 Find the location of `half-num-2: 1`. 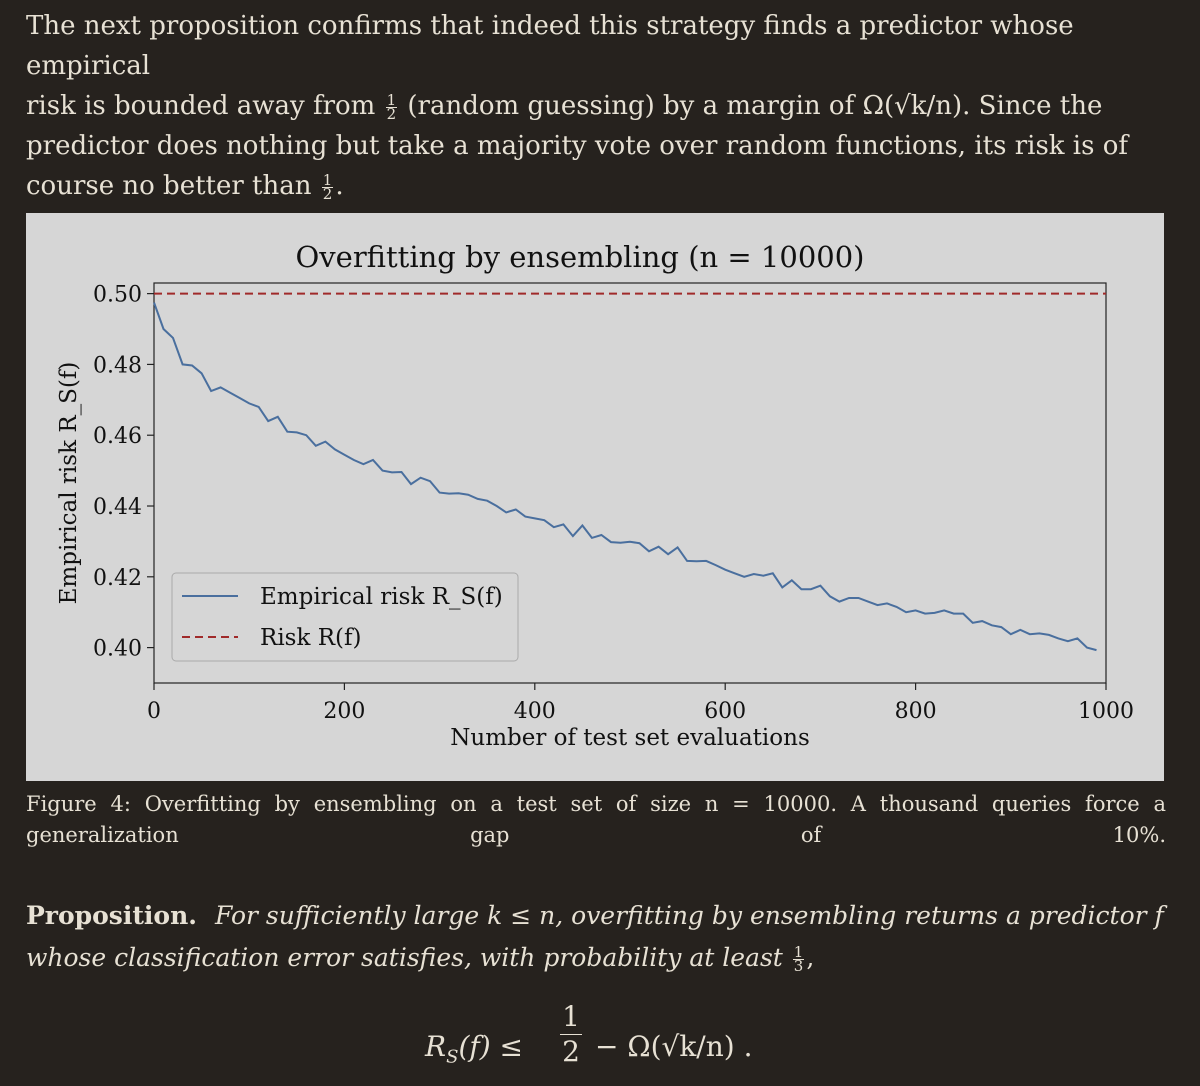

half-num-2: 1 is located at coordinates (327, 179).